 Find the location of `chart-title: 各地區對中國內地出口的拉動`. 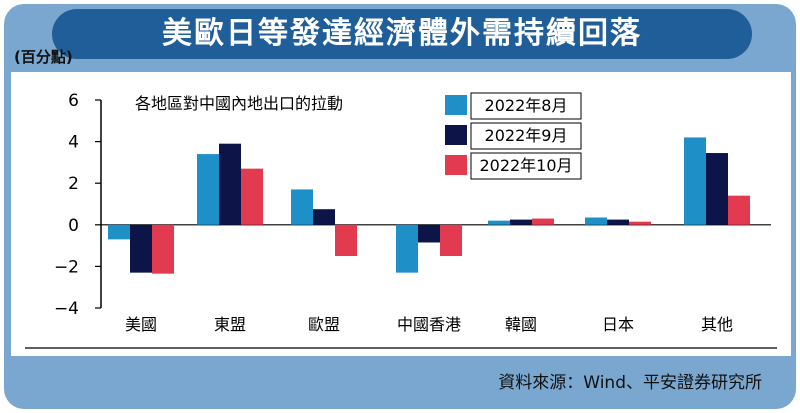

chart-title: 各地區對中國內地出口的拉動 is located at coordinates (239, 103).